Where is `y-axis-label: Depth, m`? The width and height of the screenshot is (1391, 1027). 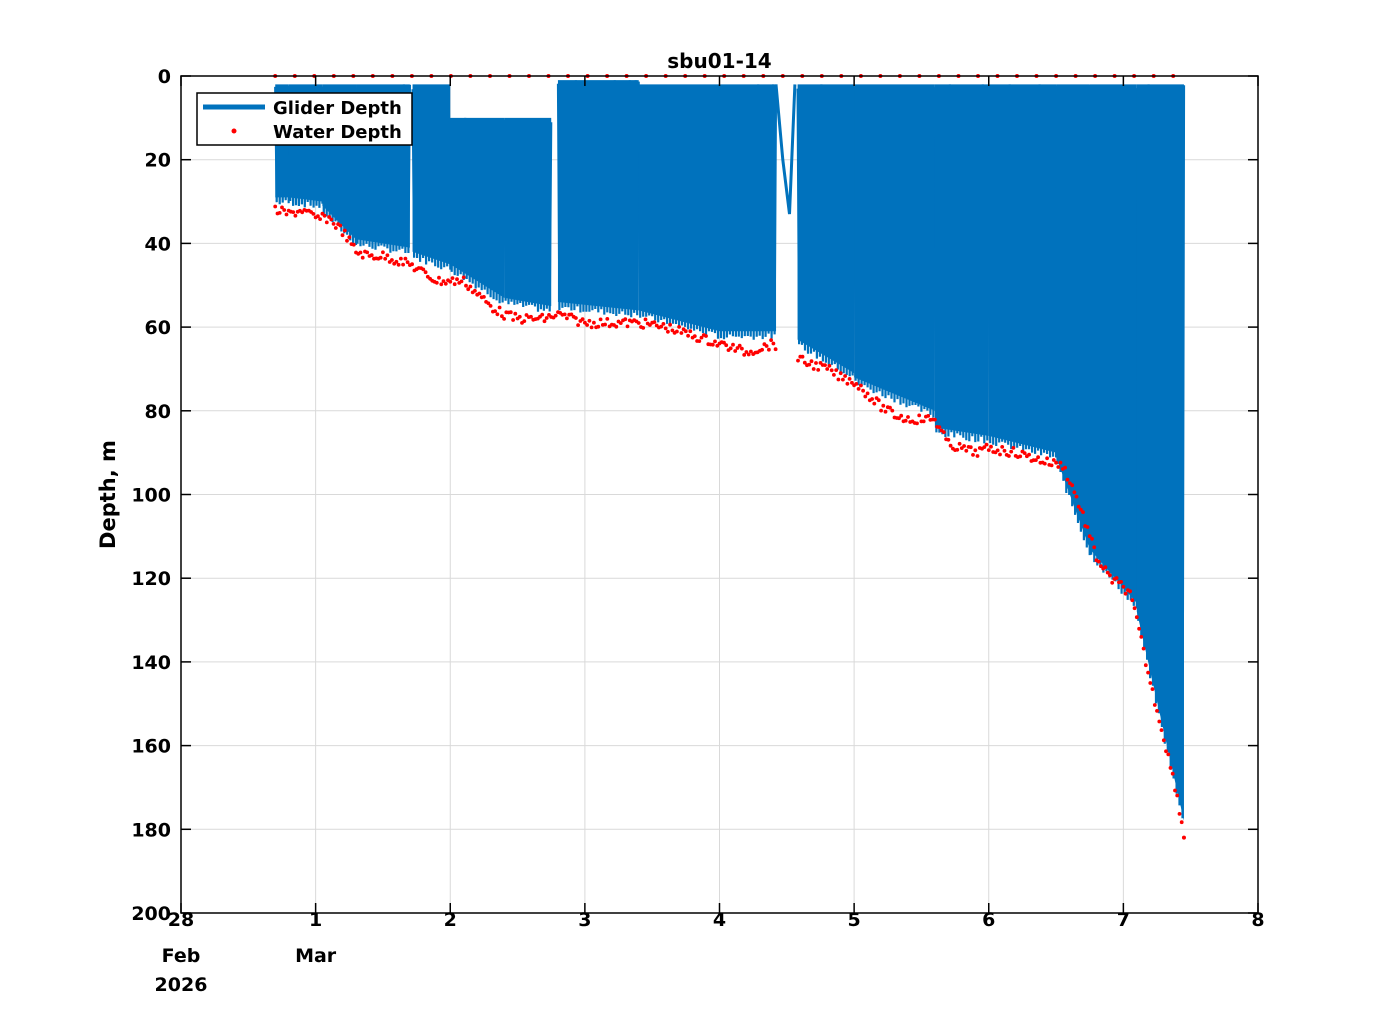
y-axis-label: Depth, m is located at coordinates (108, 494).